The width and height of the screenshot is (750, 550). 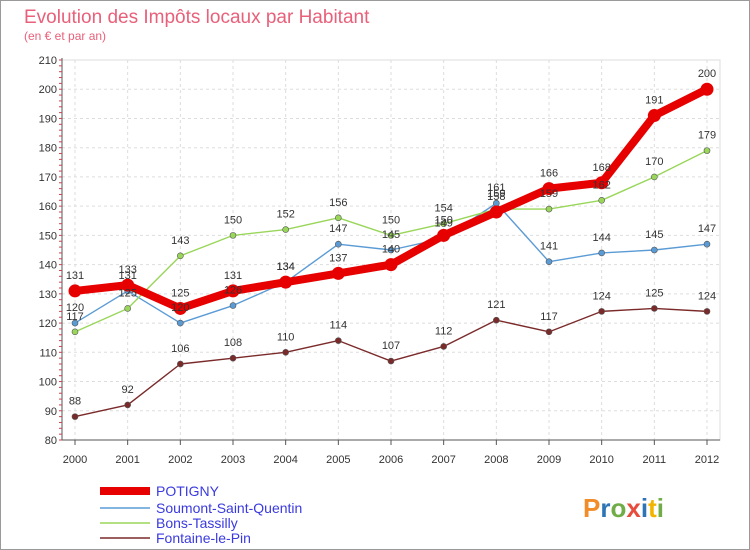 I want to click on data-label: 112, so click(x=444, y=331).